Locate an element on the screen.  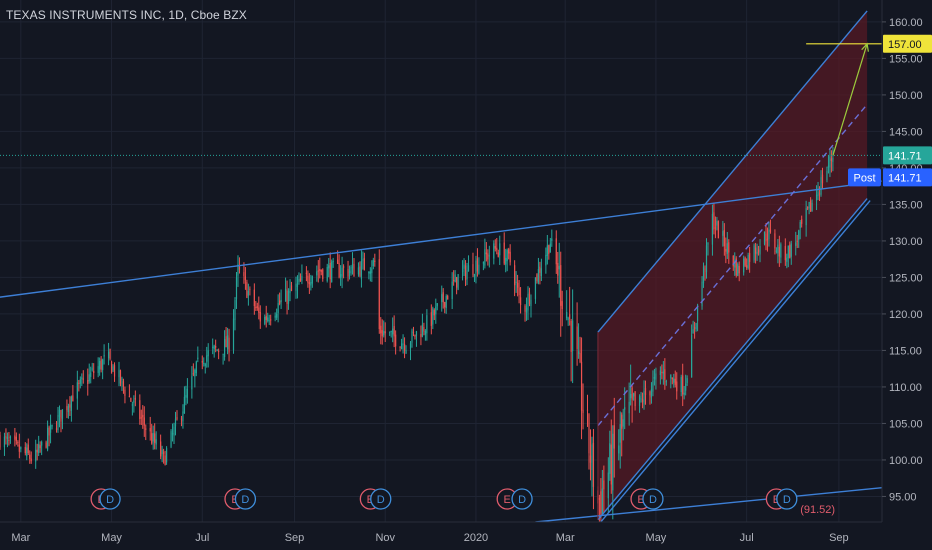
dividend-circle is located at coordinates (522, 499).